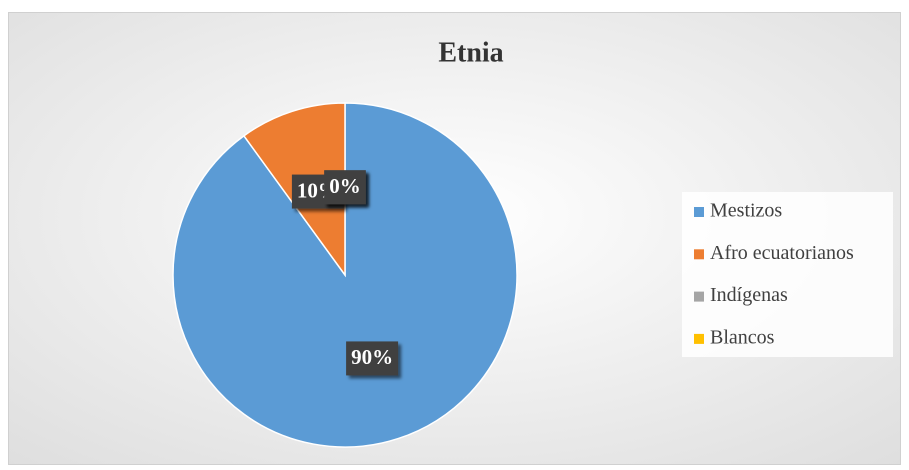  What do you see at coordinates (742, 337) in the screenshot?
I see `legend-label: Blancos` at bounding box center [742, 337].